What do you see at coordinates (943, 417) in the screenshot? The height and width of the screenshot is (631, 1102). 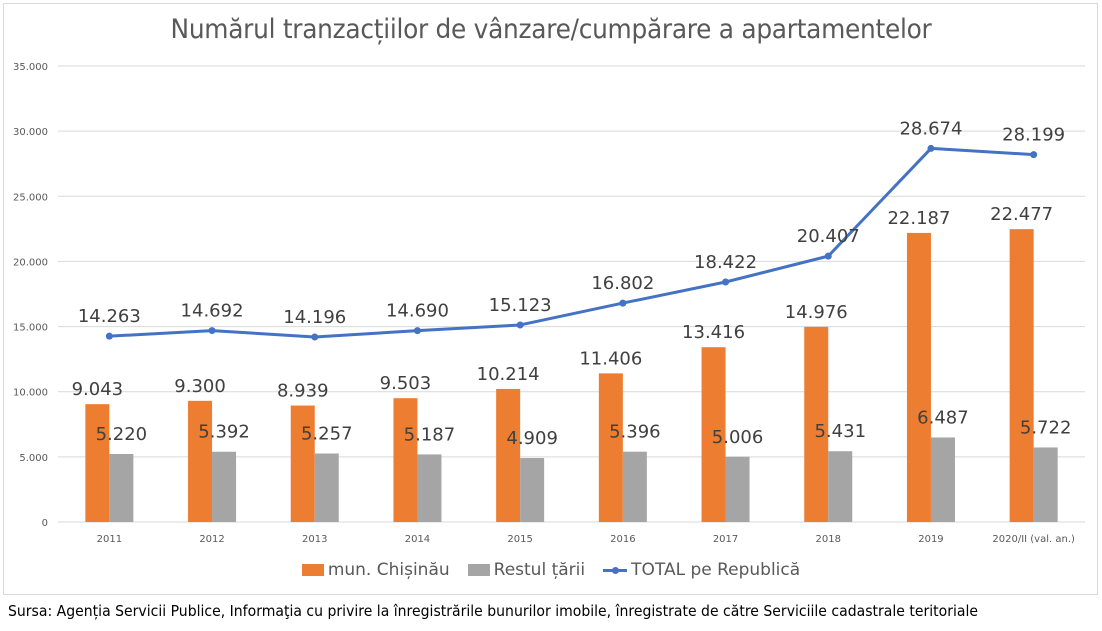 I see `data-label-restul-tarii: 6.487` at bounding box center [943, 417].